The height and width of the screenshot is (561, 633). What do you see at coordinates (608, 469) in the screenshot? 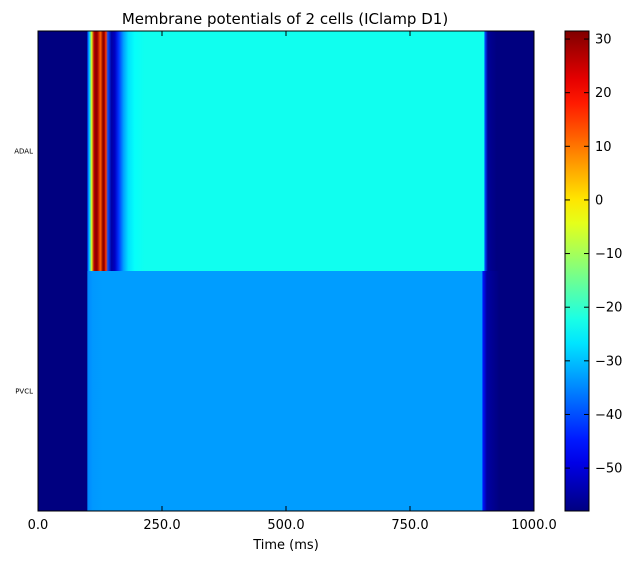
I see `colorbar-tick-label: −50` at bounding box center [608, 469].